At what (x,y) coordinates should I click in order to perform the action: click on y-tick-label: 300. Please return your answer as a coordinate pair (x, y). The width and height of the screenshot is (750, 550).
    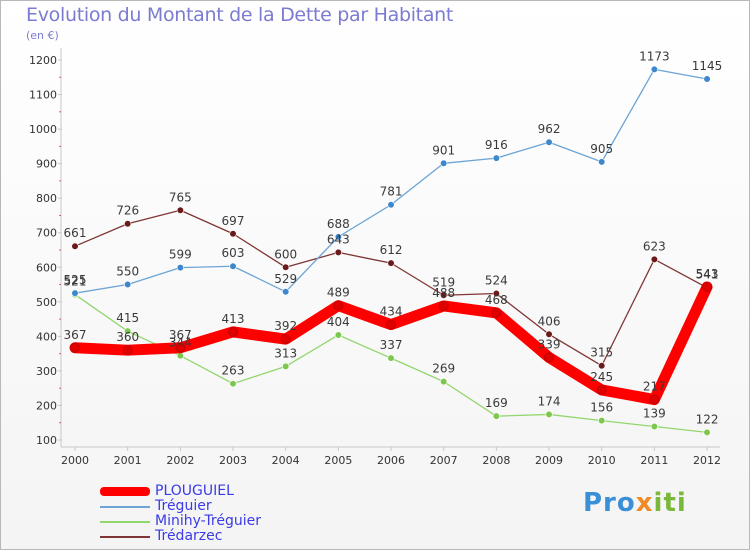
    Looking at the image, I should click on (46, 371).